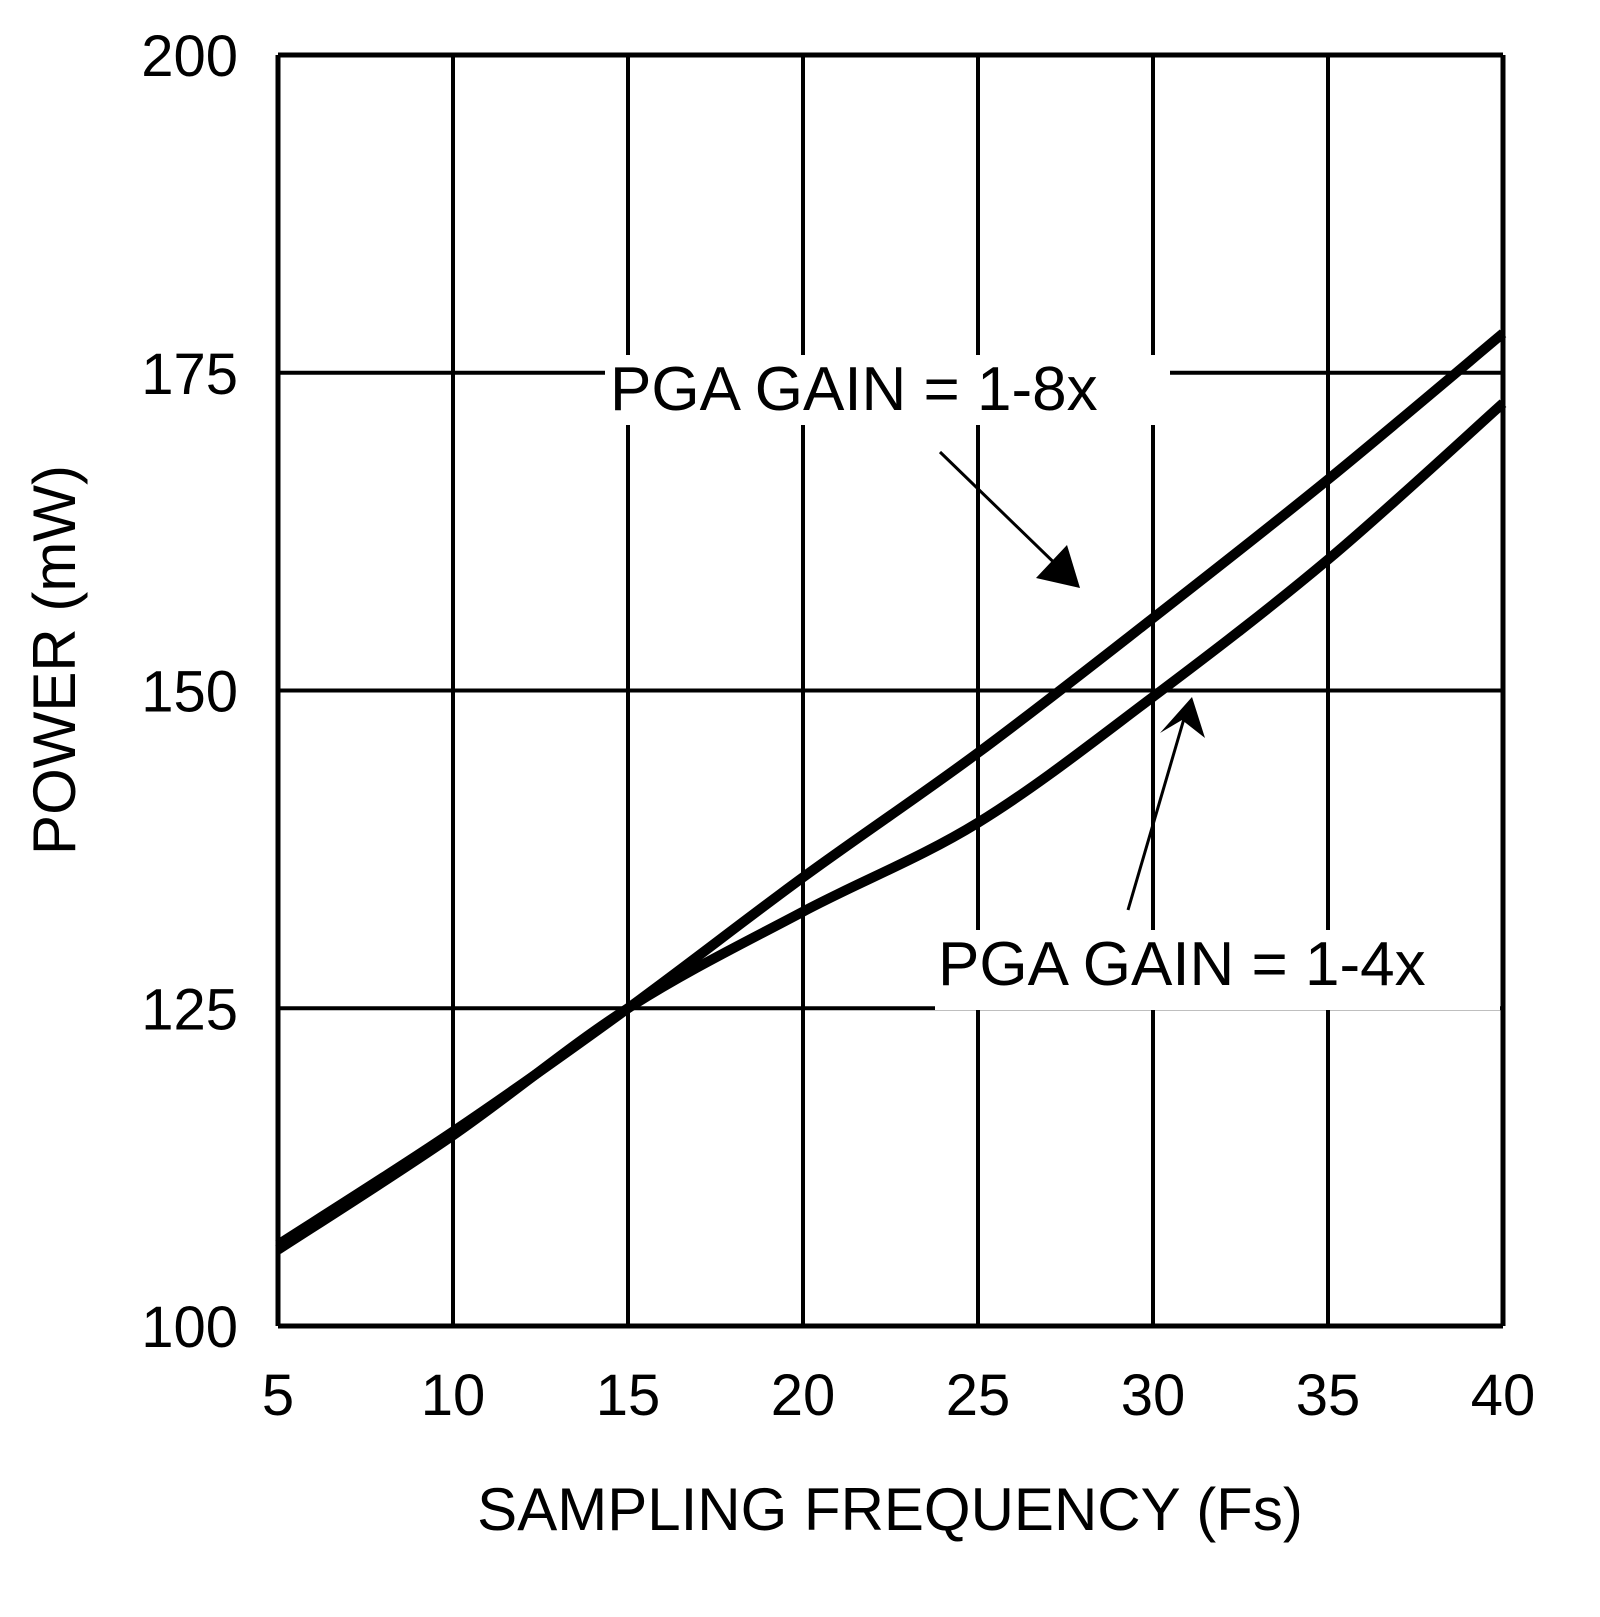 The height and width of the screenshot is (1617, 1600). Describe the element at coordinates (1503, 1395) in the screenshot. I see `x-tick-label: 40` at that location.